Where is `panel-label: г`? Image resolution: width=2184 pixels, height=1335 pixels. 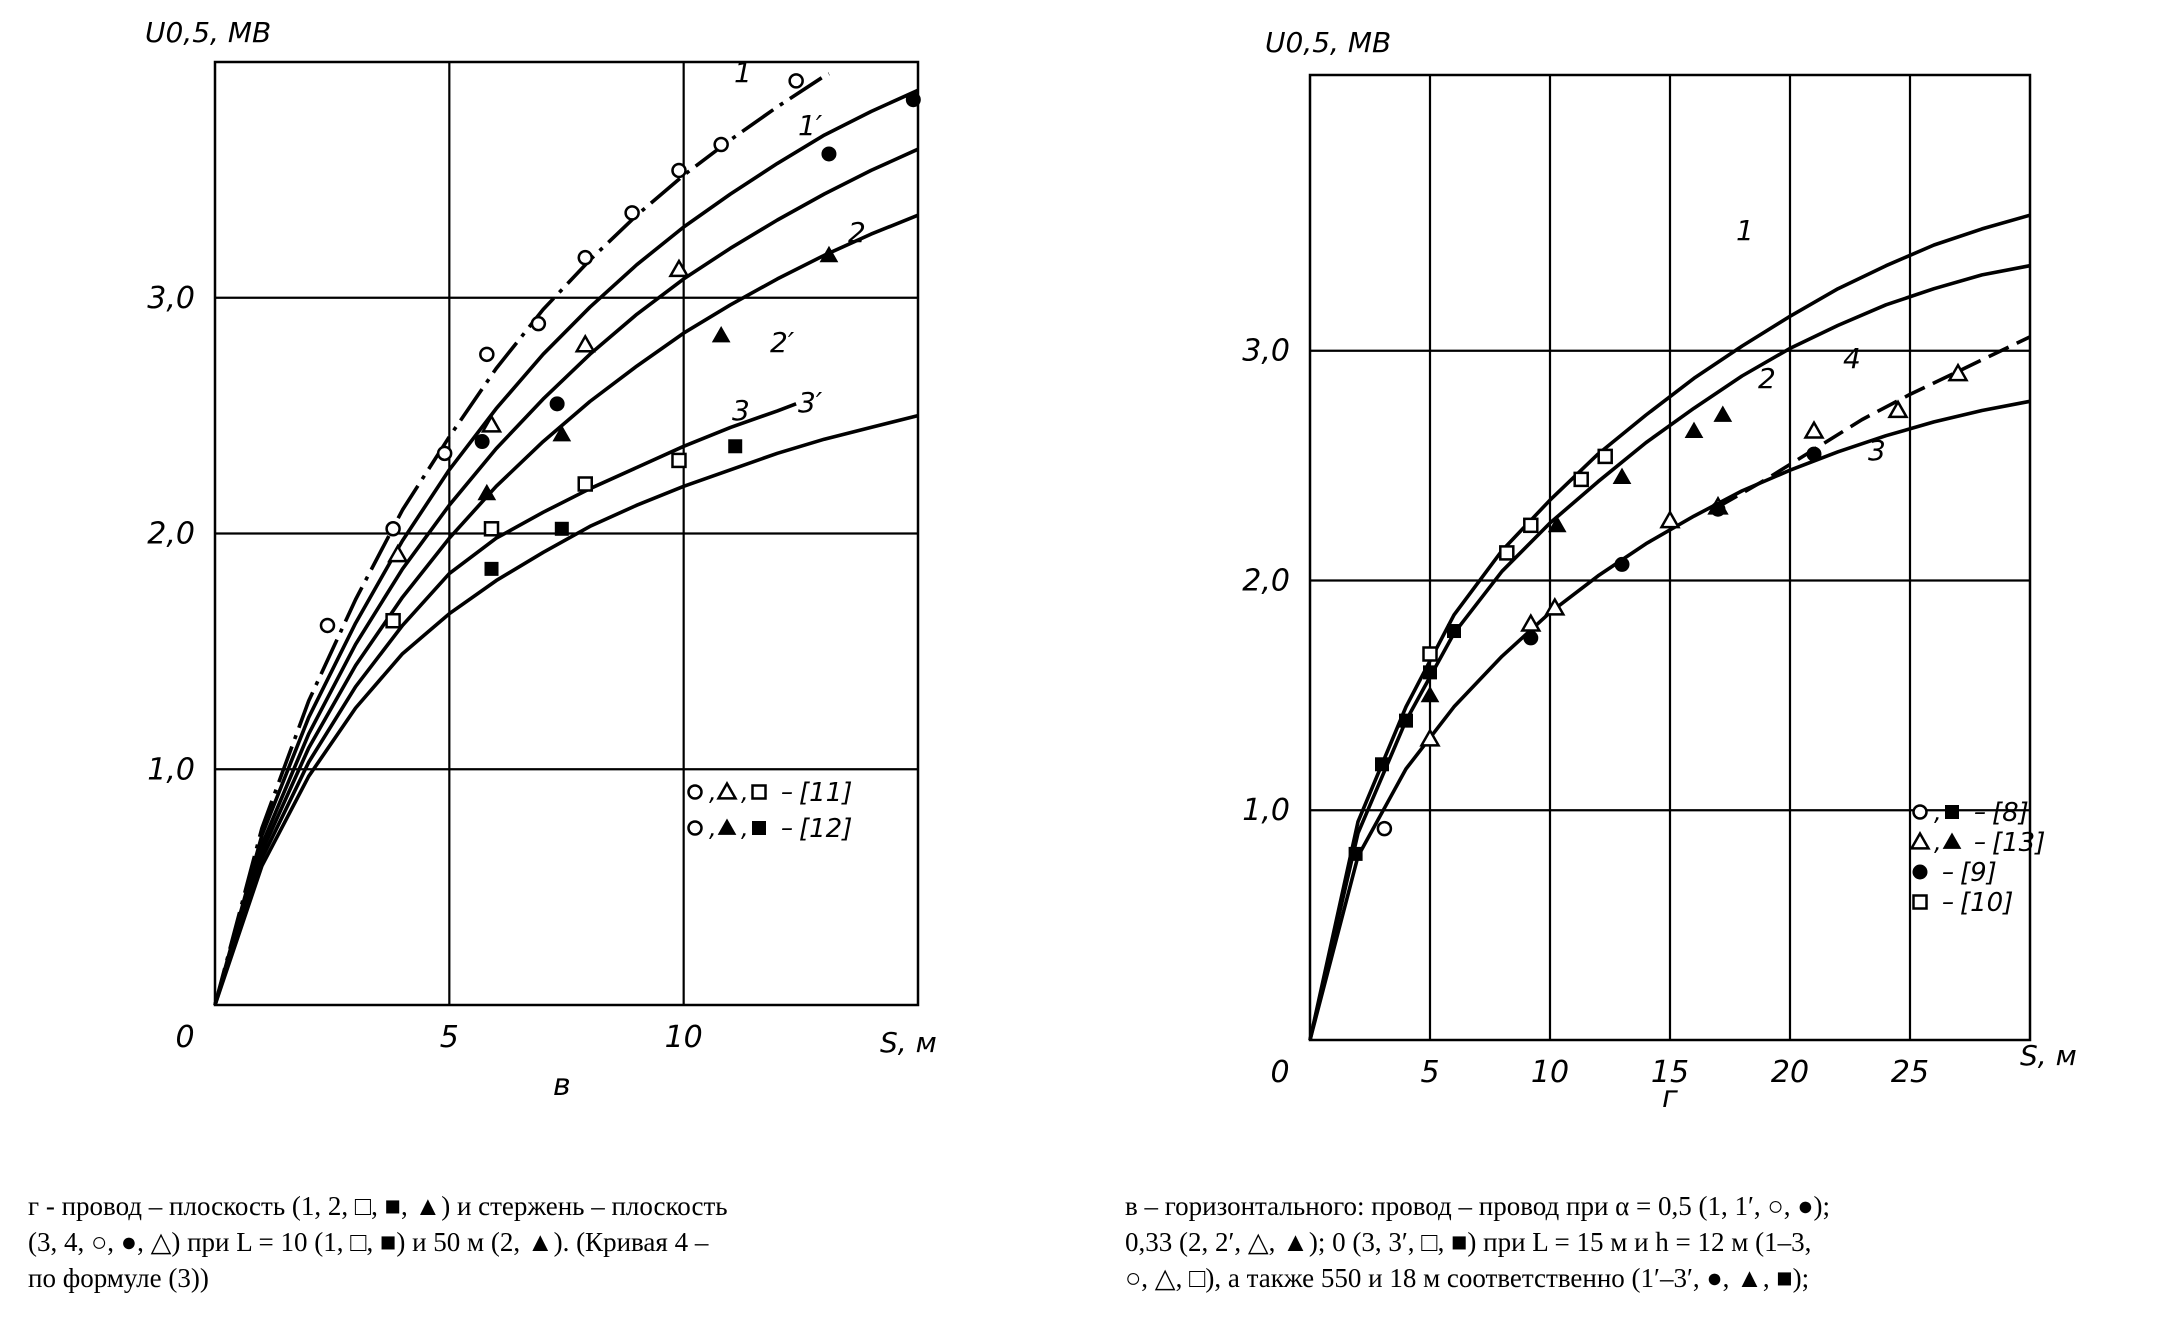 panel-label: г is located at coordinates (1670, 1097).